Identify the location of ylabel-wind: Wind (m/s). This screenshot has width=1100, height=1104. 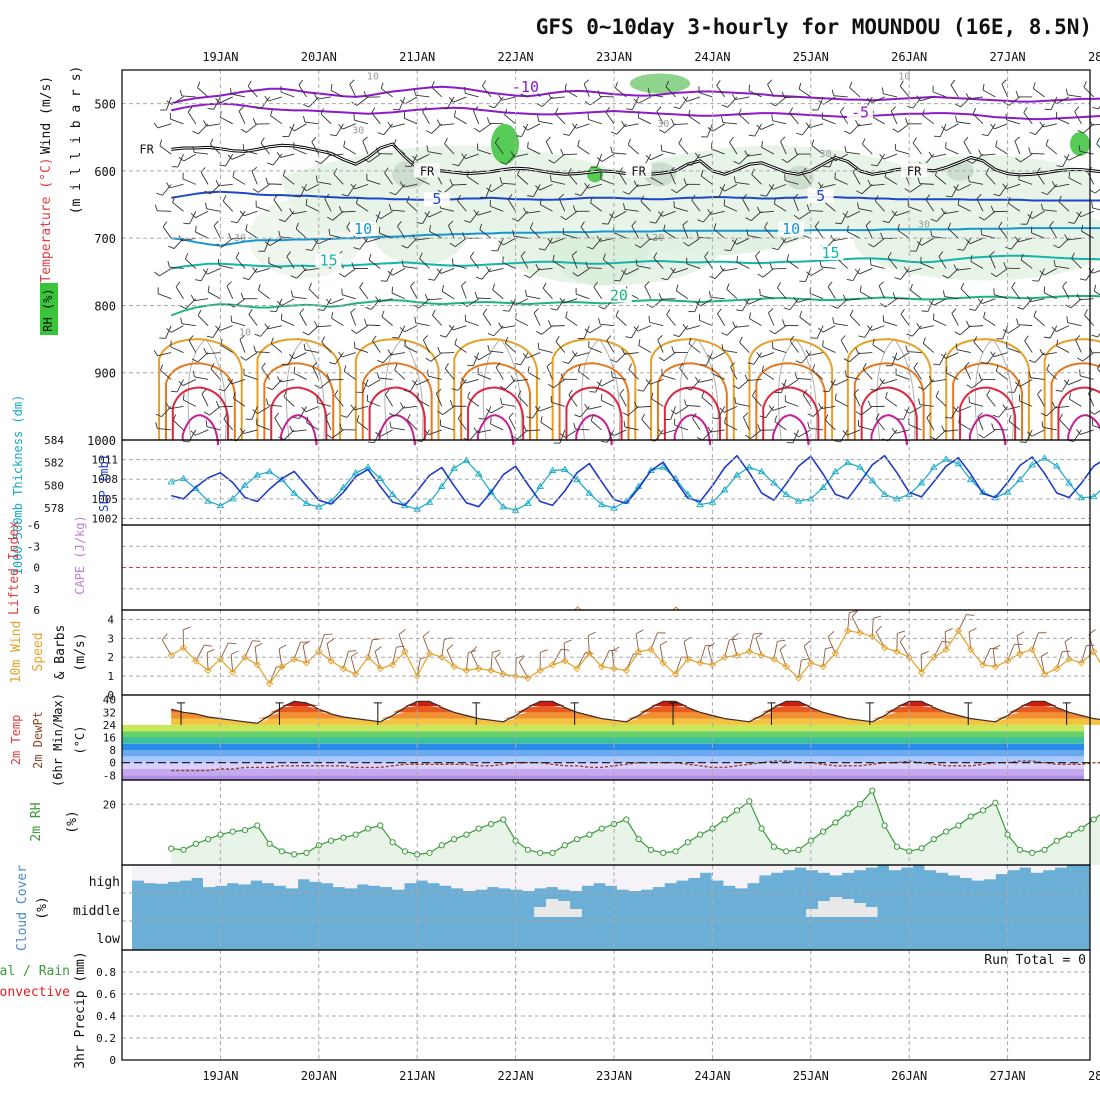
(46, 115).